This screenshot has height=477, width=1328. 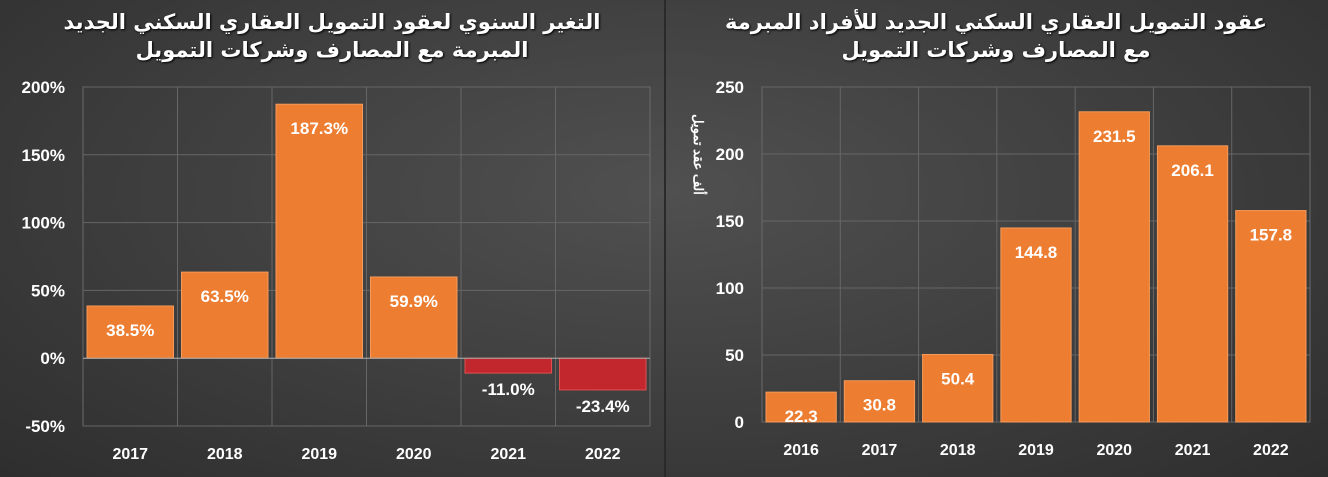 What do you see at coordinates (801, 450) in the screenshot?
I see `x-tick-label: 2016` at bounding box center [801, 450].